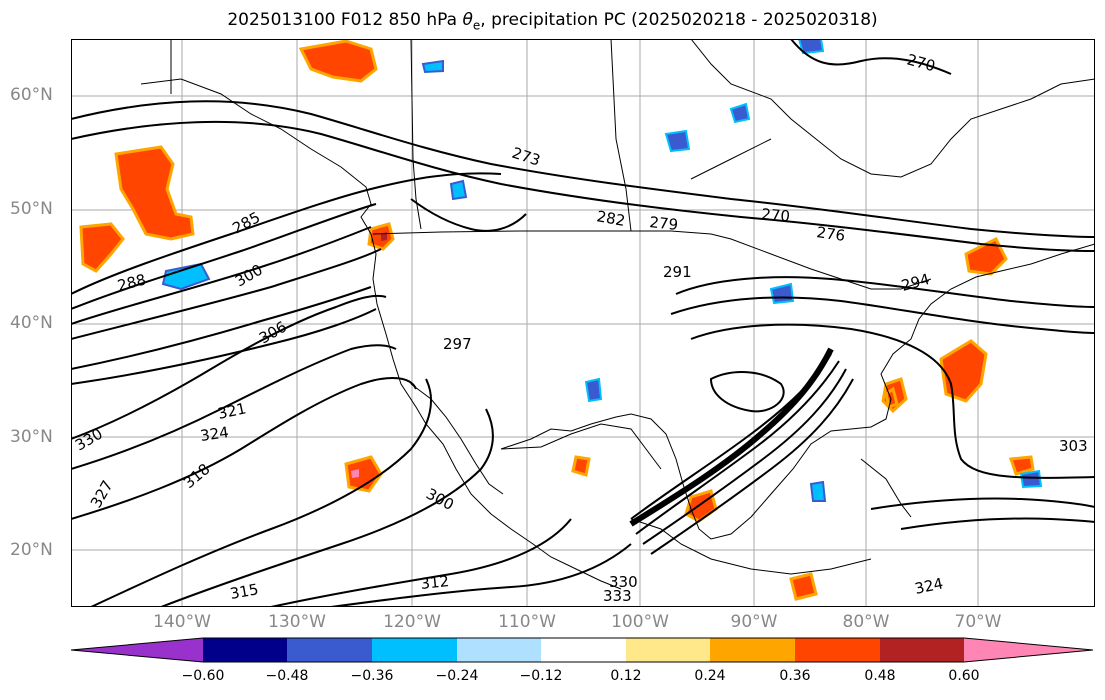 Image resolution: width=1105 pixels, height=700 pixels. I want to click on lat-label-40n: 40°N, so click(31, 323).